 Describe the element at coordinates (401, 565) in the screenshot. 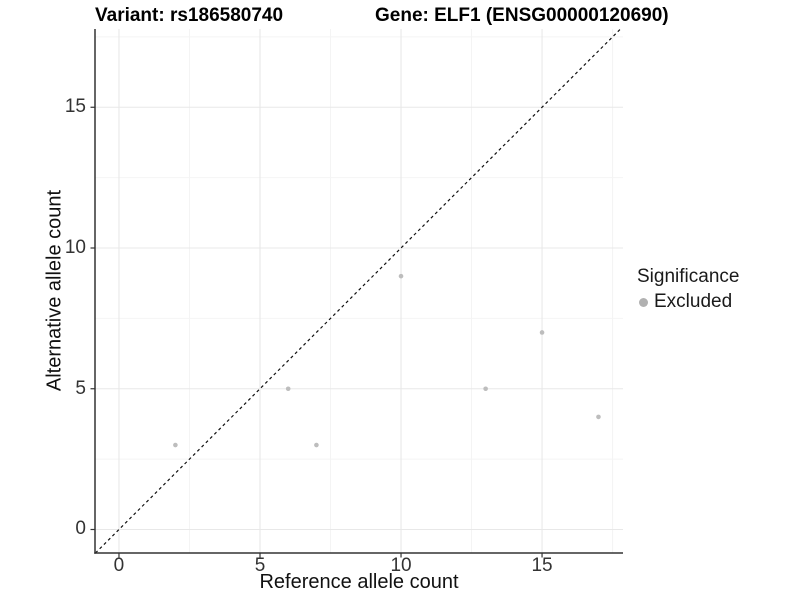

I see `x-tick-label: 10` at that location.